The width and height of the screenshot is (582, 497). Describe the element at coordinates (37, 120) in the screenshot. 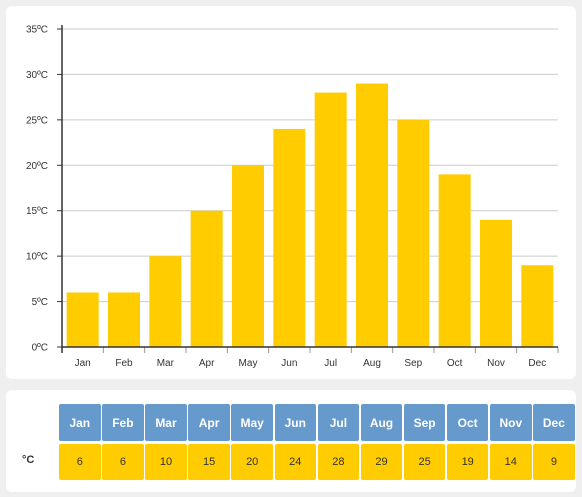

I see `y-tick-label: 25ºC` at that location.